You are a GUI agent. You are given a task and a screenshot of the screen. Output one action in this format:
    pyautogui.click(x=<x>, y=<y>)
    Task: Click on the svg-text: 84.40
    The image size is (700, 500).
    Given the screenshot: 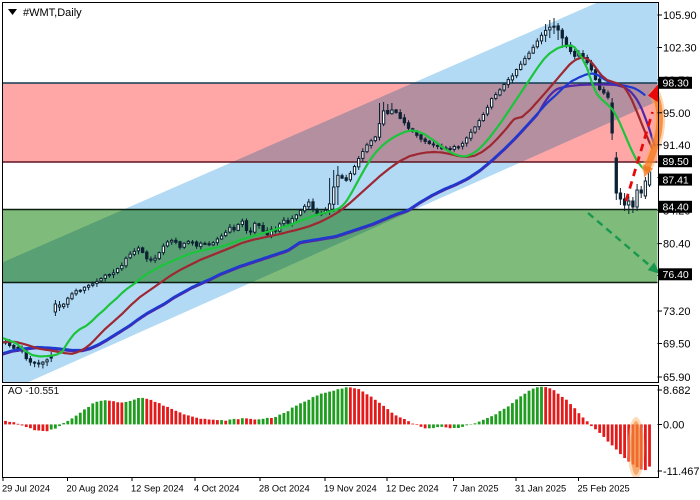 What is the action you would take?
    pyautogui.click(x=676, y=208)
    